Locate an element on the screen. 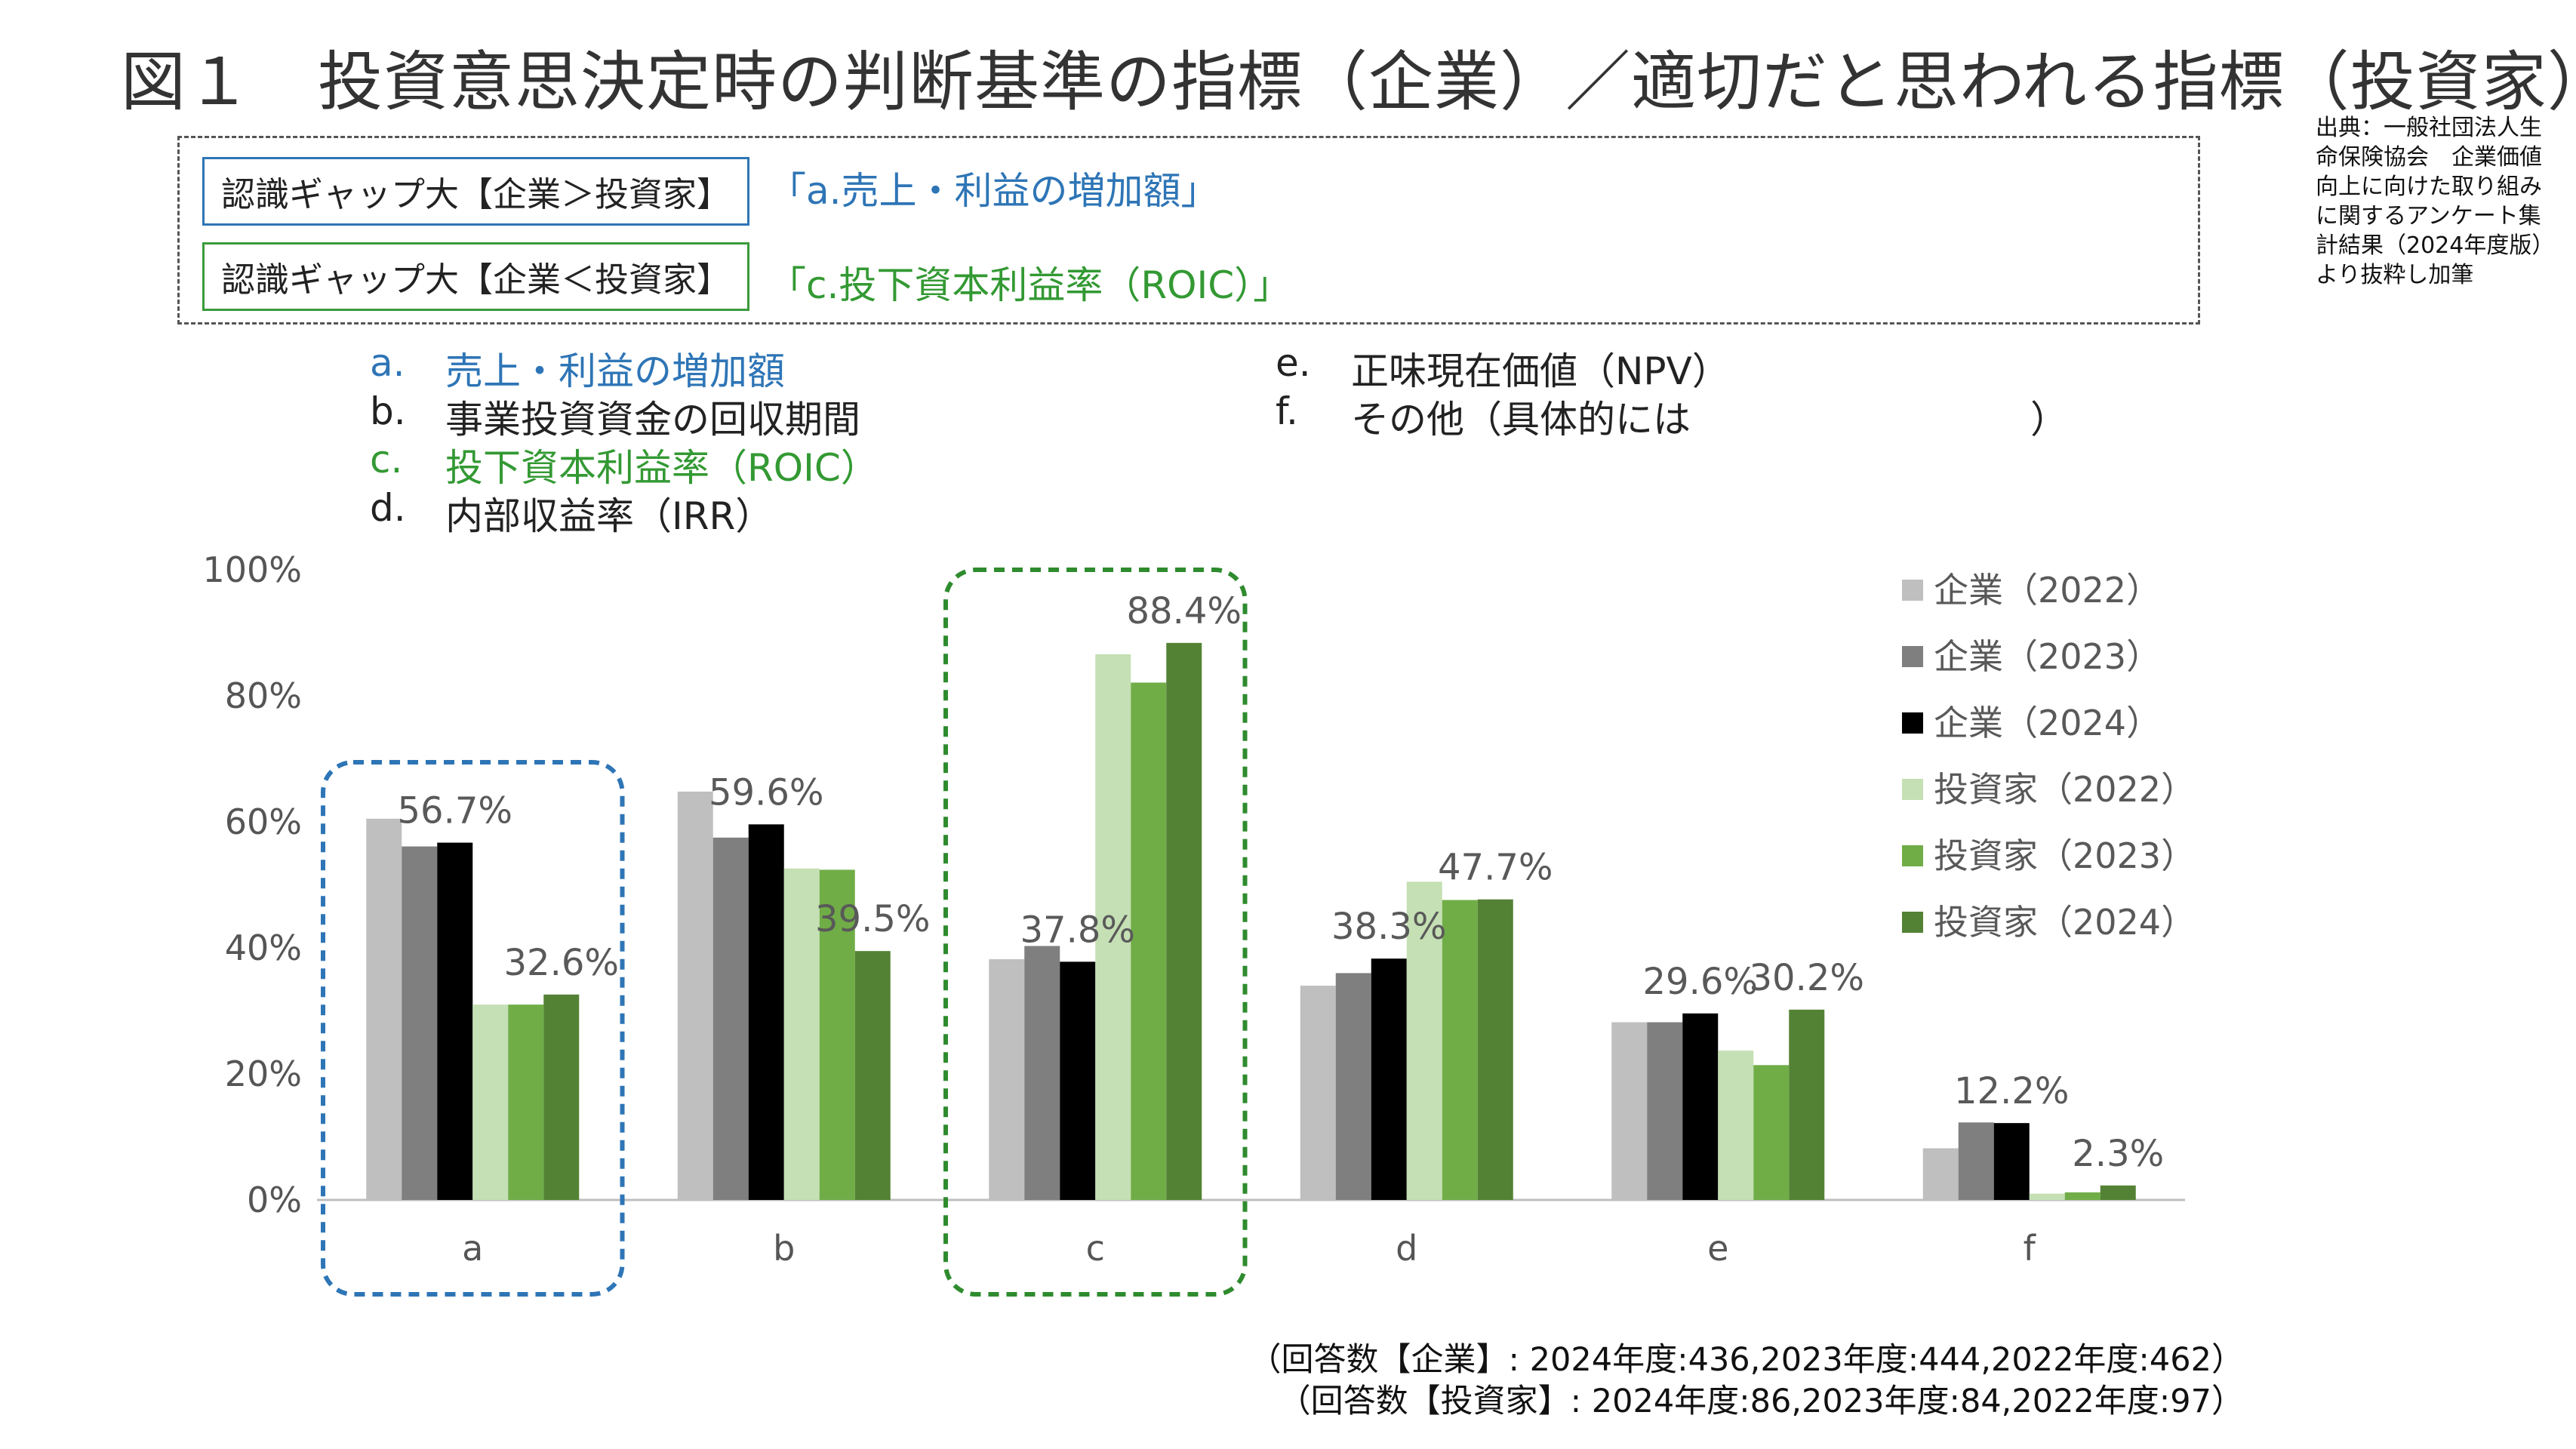 The height and width of the screenshot is (1449, 2576). x-tick-label: a is located at coordinates (473, 1248).